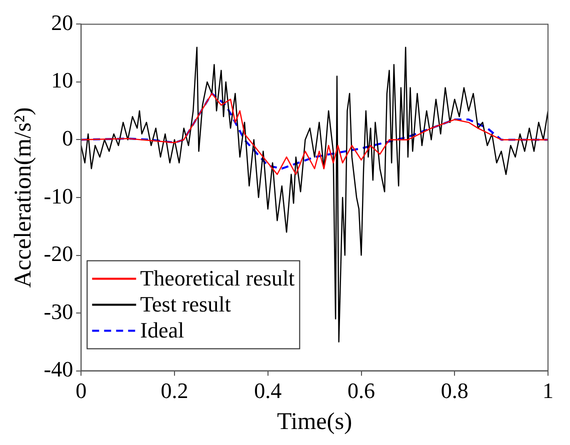 The height and width of the screenshot is (445, 570). What do you see at coordinates (268, 390) in the screenshot?
I see `x-tick-label: 0.4` at bounding box center [268, 390].